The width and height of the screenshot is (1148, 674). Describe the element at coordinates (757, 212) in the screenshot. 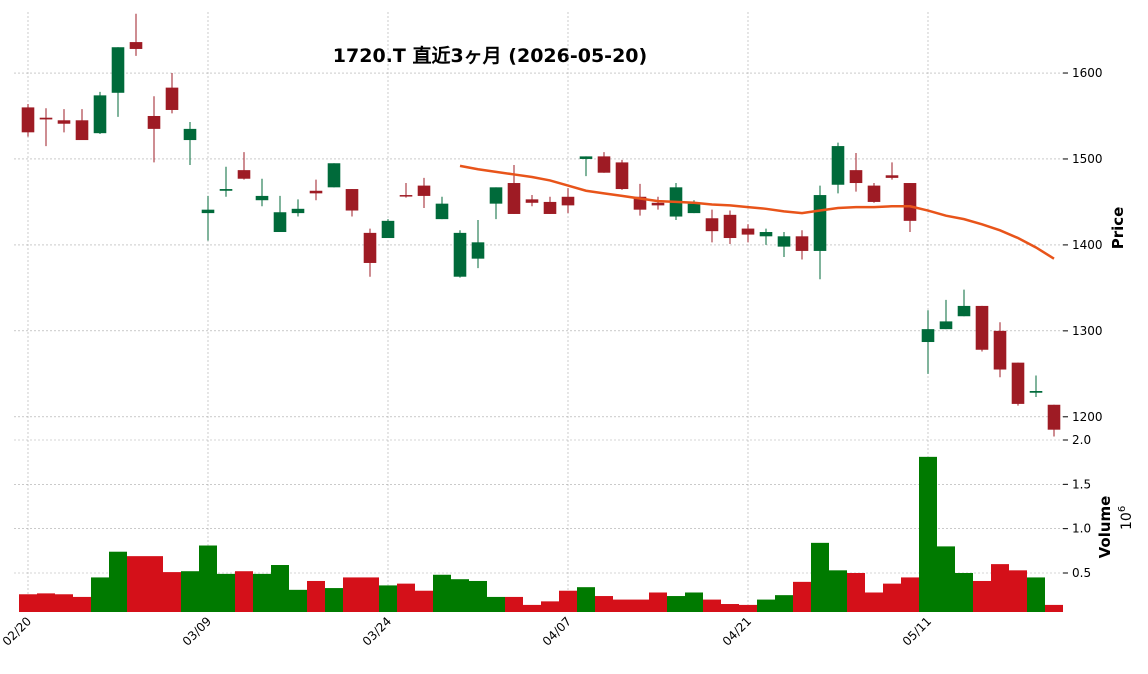

I see `moving-average` at that location.